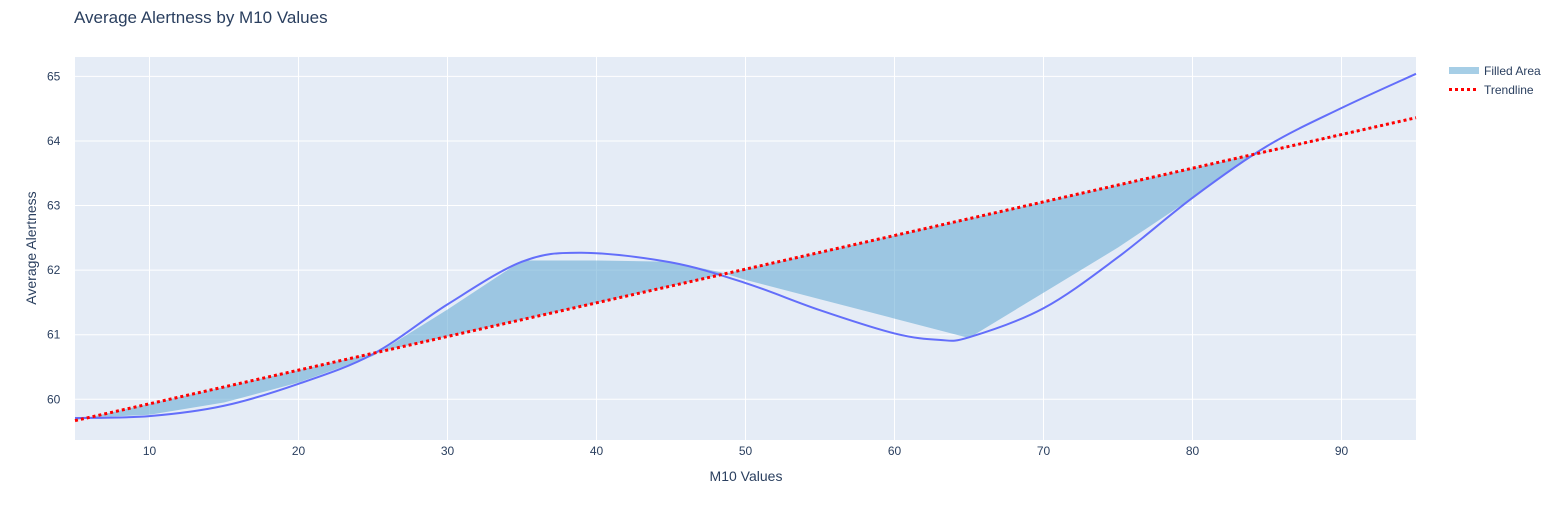 The width and height of the screenshot is (1562, 516). What do you see at coordinates (1193, 451) in the screenshot?
I see `x-tick-label: 80` at bounding box center [1193, 451].